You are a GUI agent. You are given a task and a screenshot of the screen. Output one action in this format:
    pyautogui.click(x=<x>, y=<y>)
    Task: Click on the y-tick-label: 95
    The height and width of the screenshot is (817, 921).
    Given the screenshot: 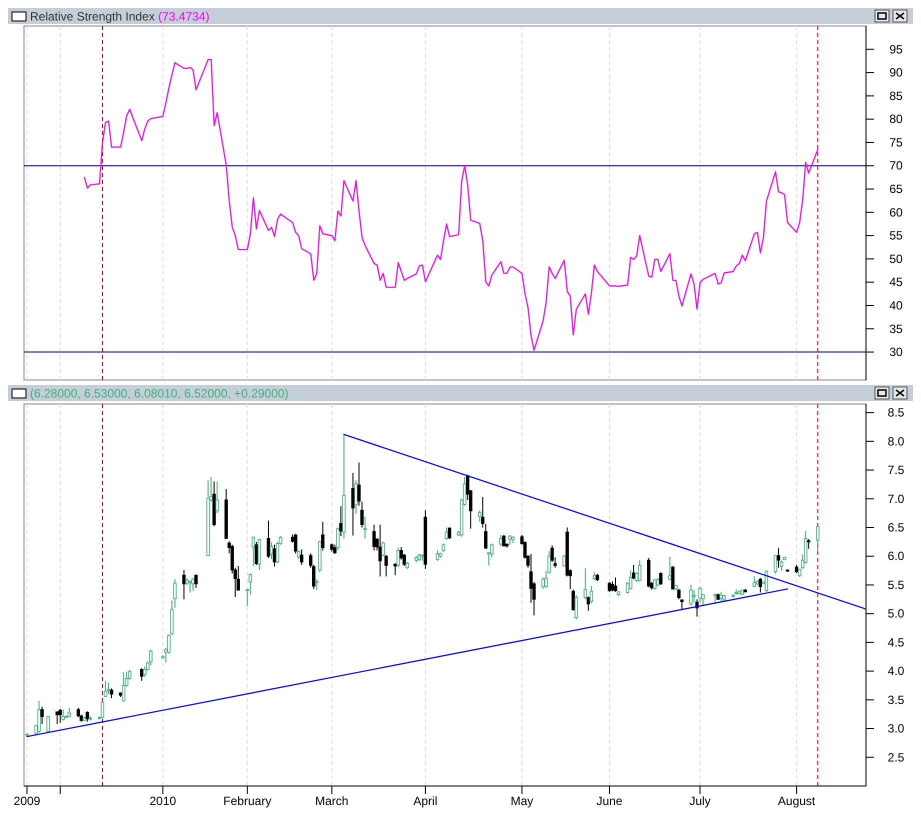 What is the action you would take?
    pyautogui.click(x=896, y=49)
    